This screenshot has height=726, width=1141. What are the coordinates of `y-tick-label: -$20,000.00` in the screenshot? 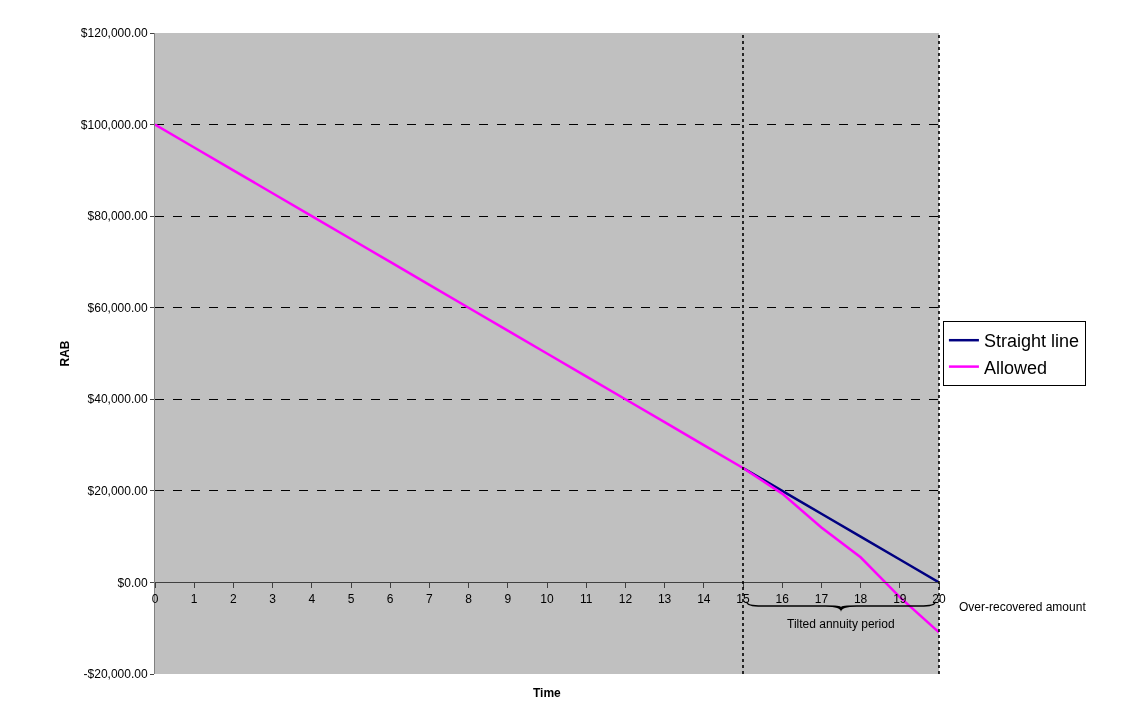 It's located at (115, 674).